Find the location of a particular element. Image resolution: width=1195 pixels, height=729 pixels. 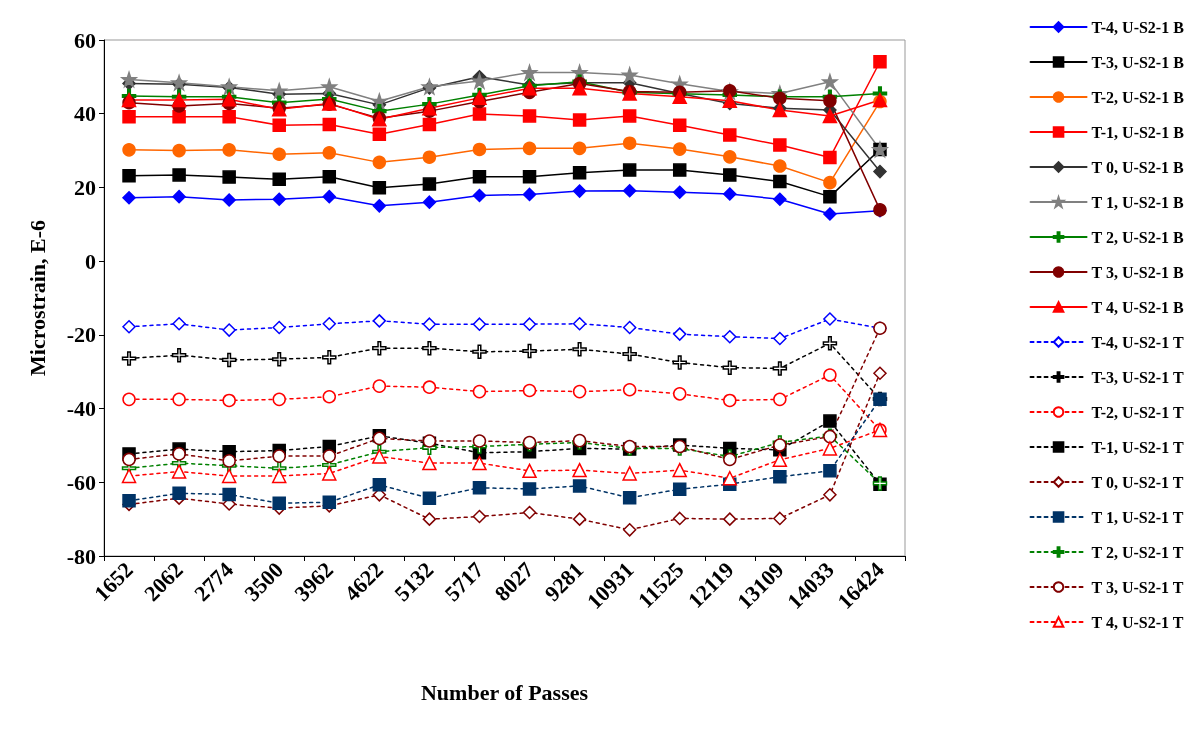

legend-label: T-3, U-S2-1 T is located at coordinates (1137, 377).